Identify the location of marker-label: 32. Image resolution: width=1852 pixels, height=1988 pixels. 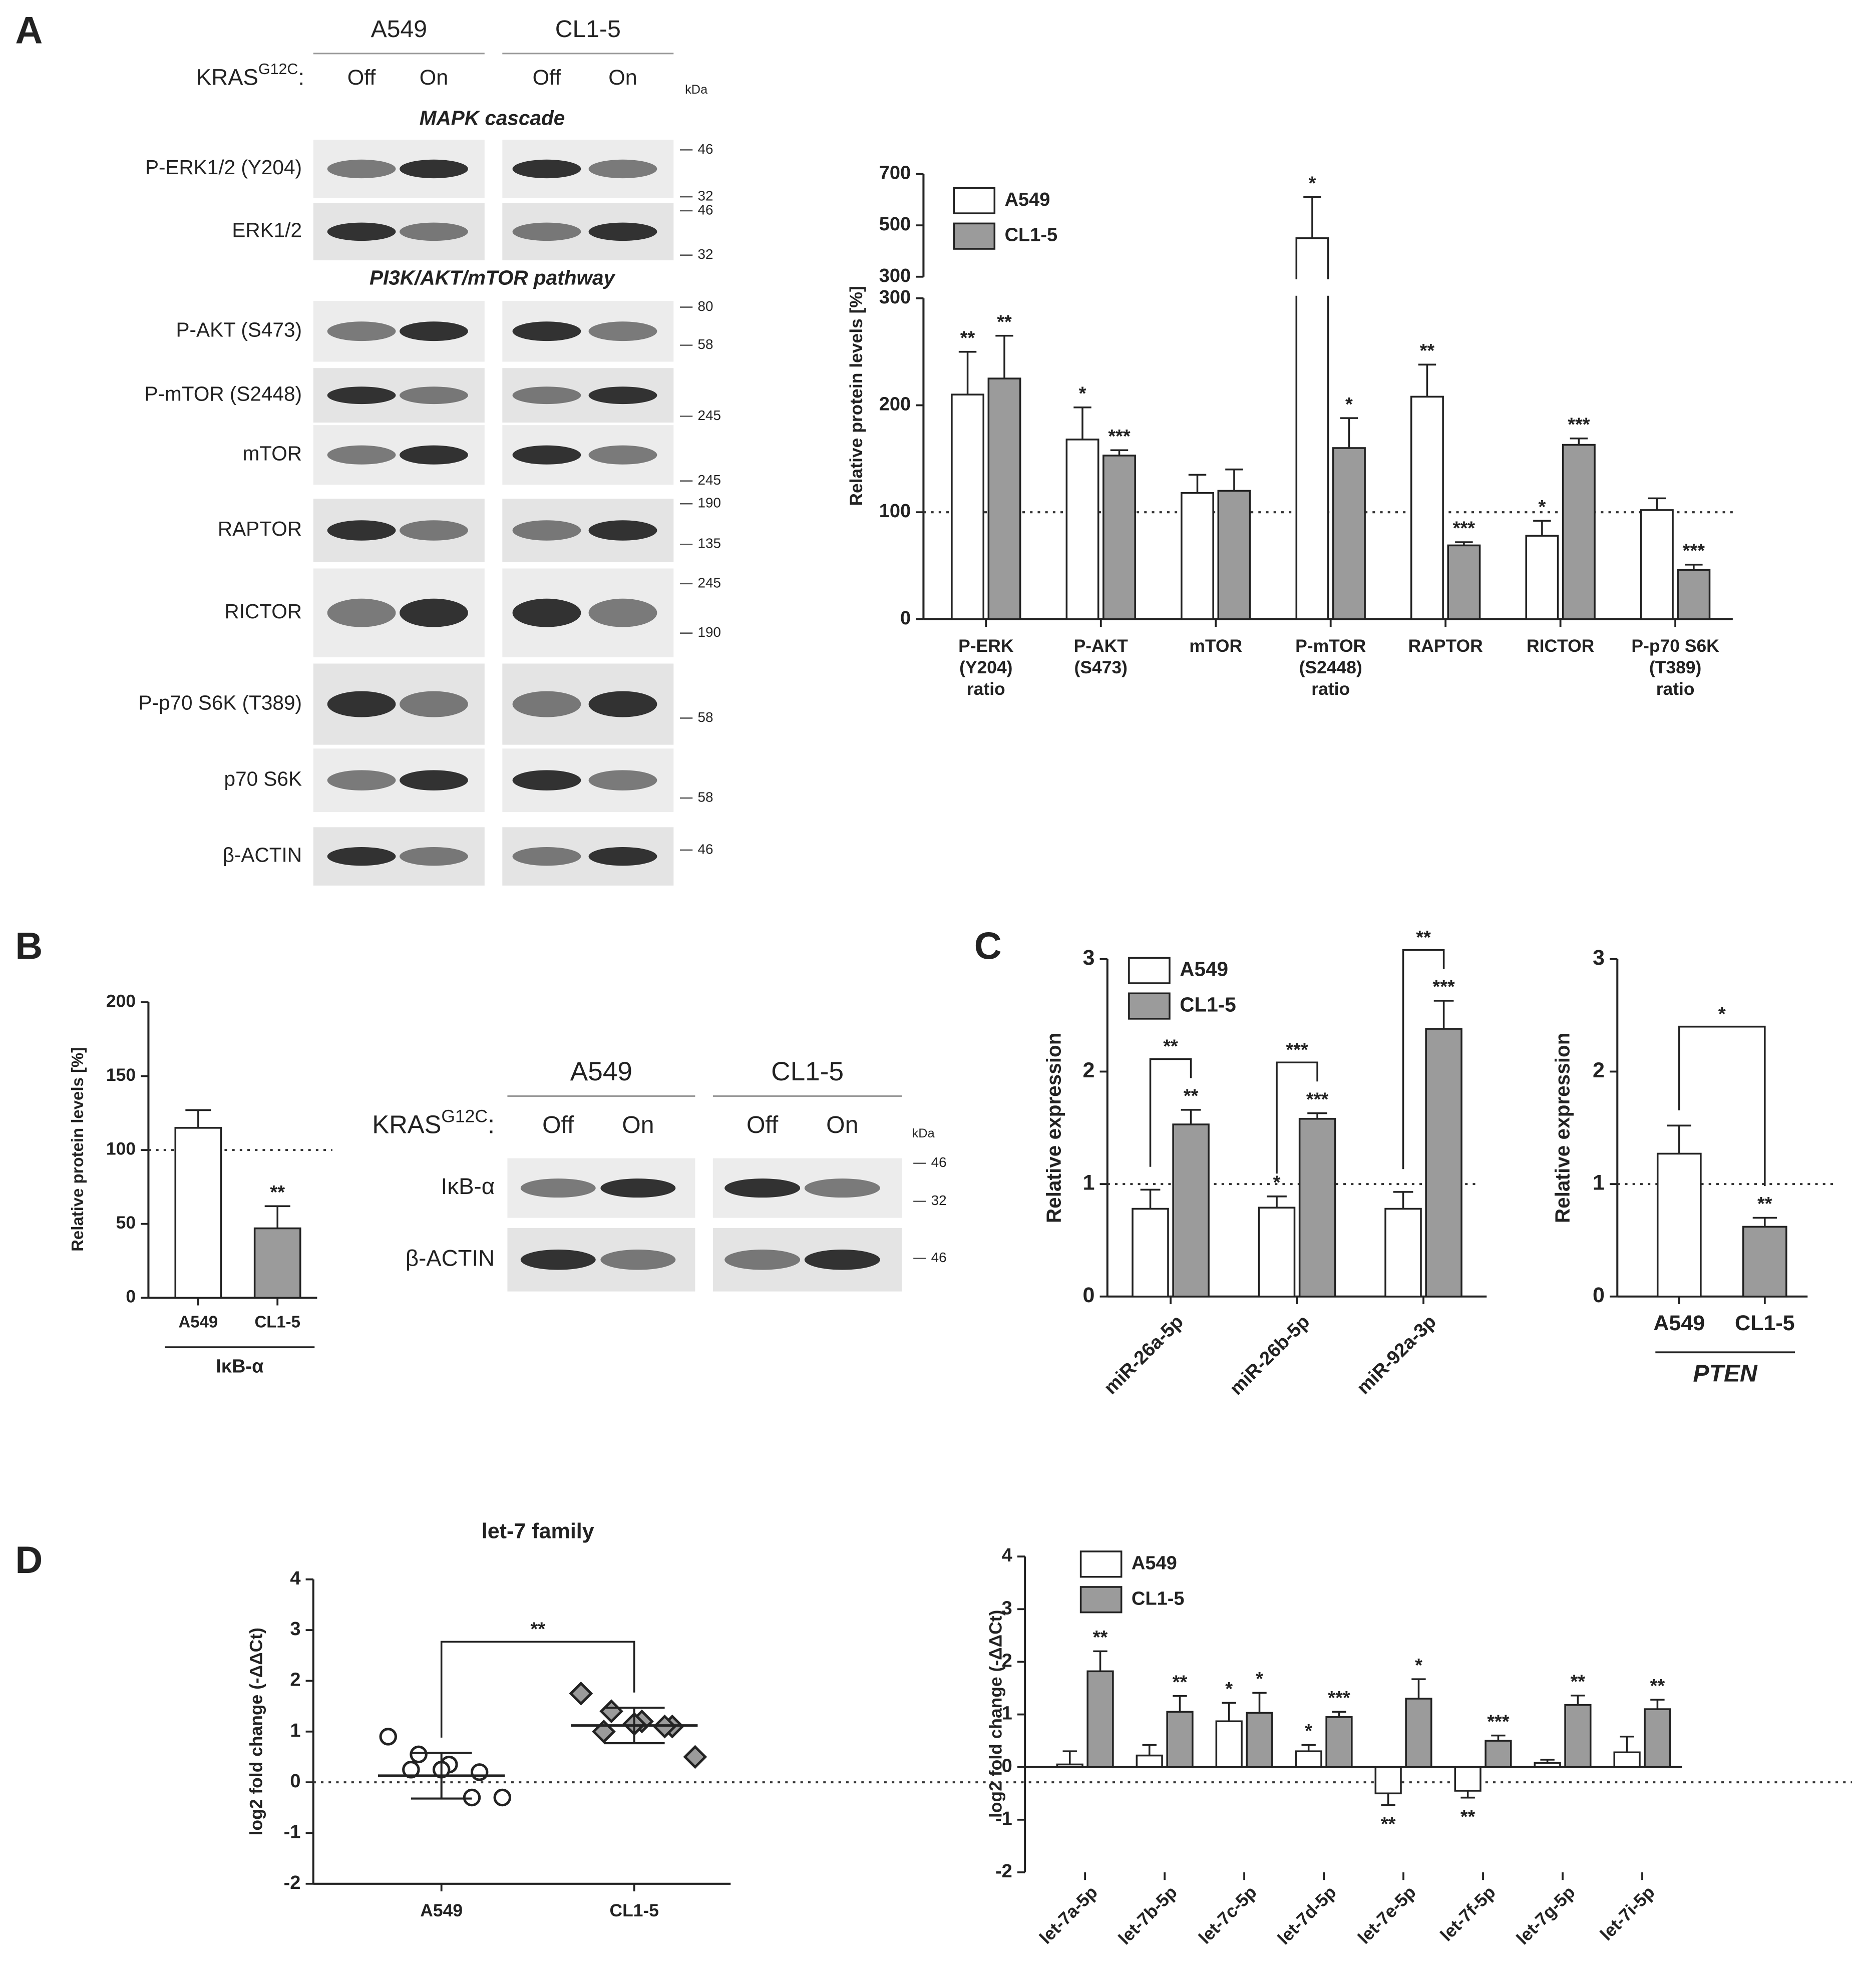
(705, 254).